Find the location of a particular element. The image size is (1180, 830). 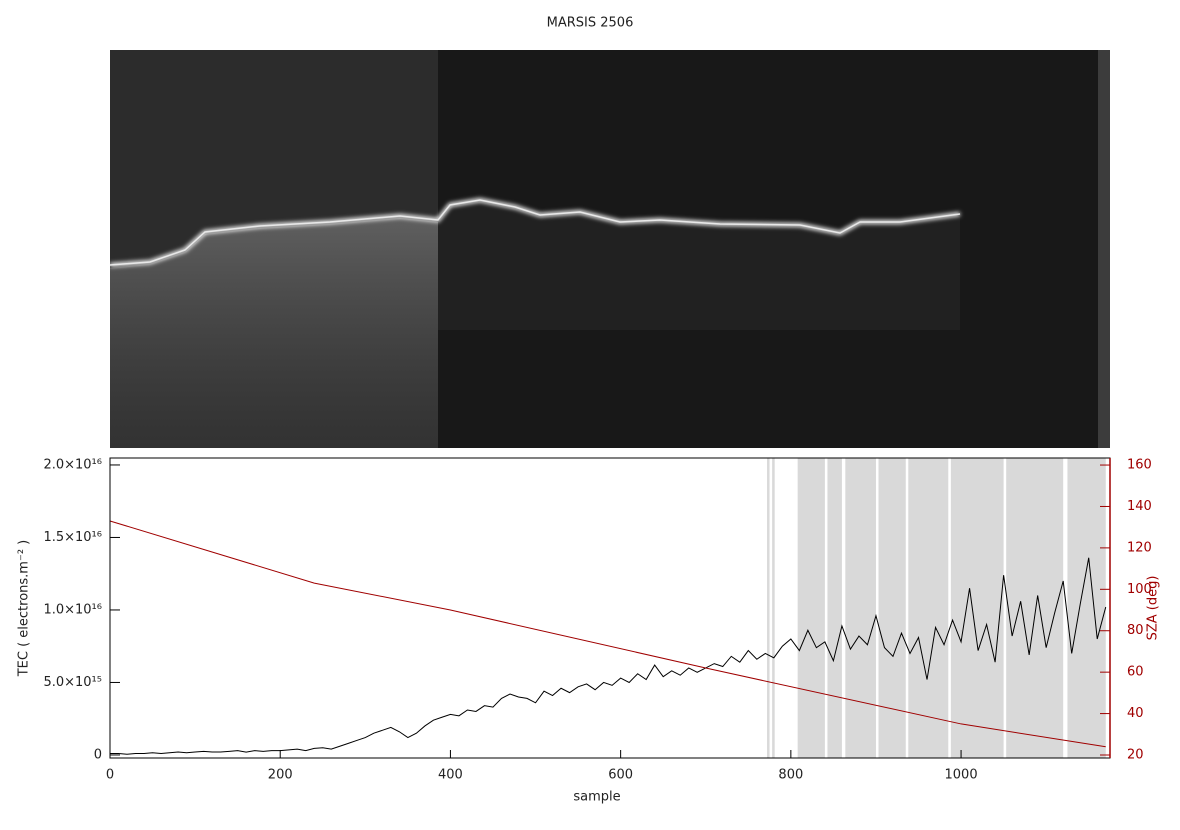

subsurface-haze is located at coordinates (274, 333).